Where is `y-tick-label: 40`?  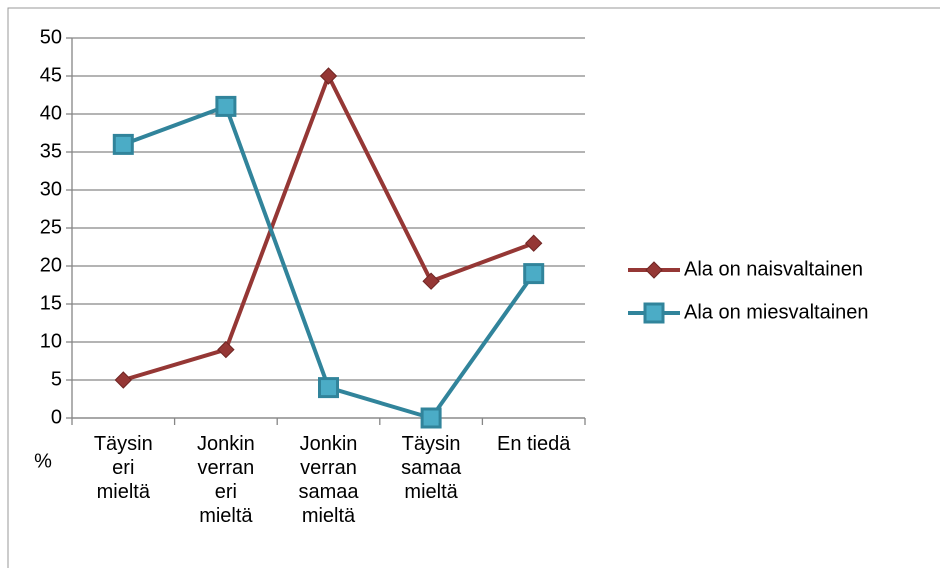 y-tick-label: 40 is located at coordinates (51, 113).